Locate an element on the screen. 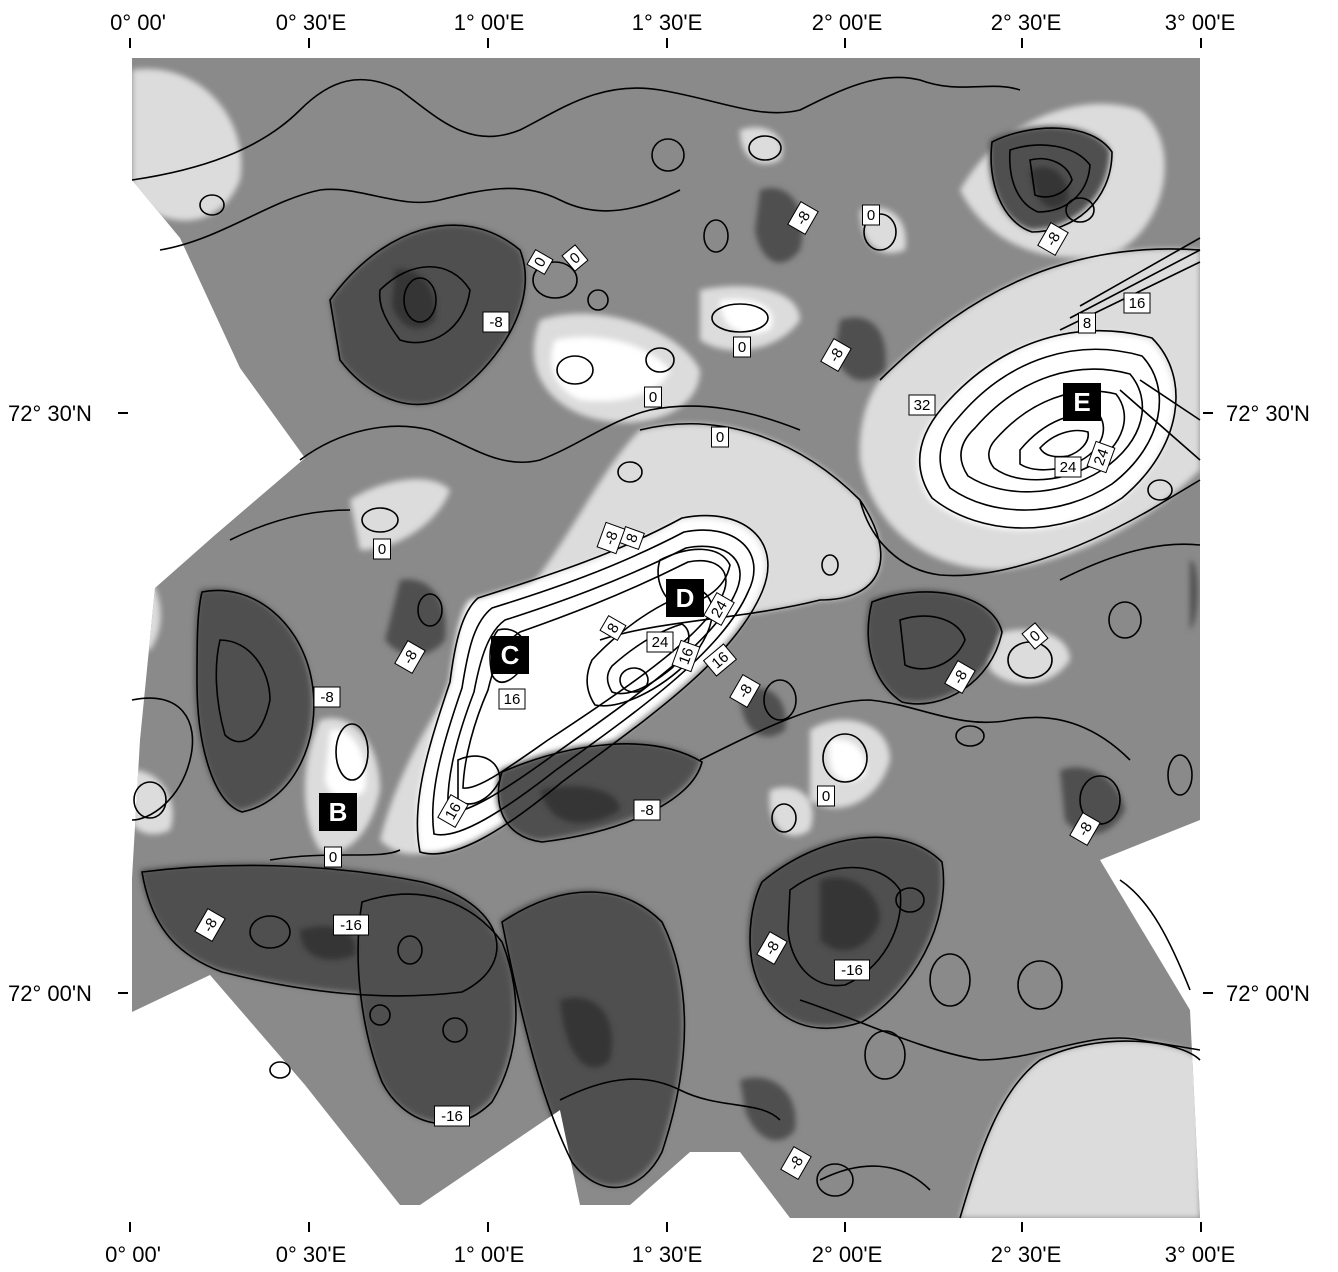 The image size is (1338, 1272). lat-label-left-upper: 72° 30'N is located at coordinates (50, 413).